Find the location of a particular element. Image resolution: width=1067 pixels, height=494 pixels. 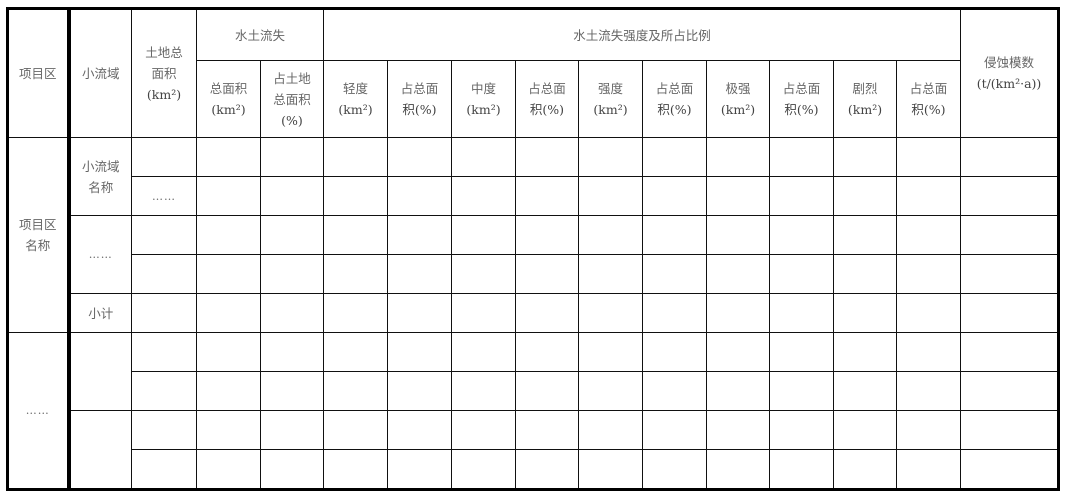

label: 侵蚀模数 is located at coordinates (1008, 62).